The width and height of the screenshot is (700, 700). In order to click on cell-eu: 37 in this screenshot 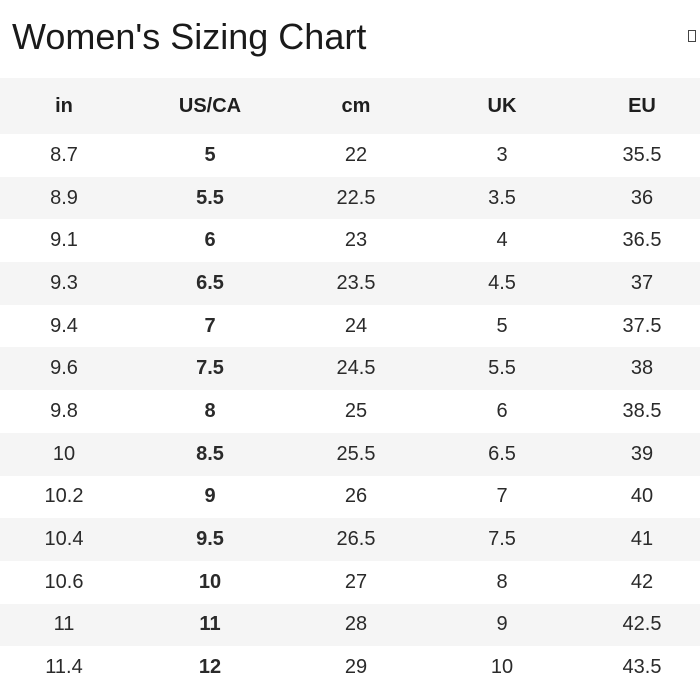, I will do `click(642, 282)`.